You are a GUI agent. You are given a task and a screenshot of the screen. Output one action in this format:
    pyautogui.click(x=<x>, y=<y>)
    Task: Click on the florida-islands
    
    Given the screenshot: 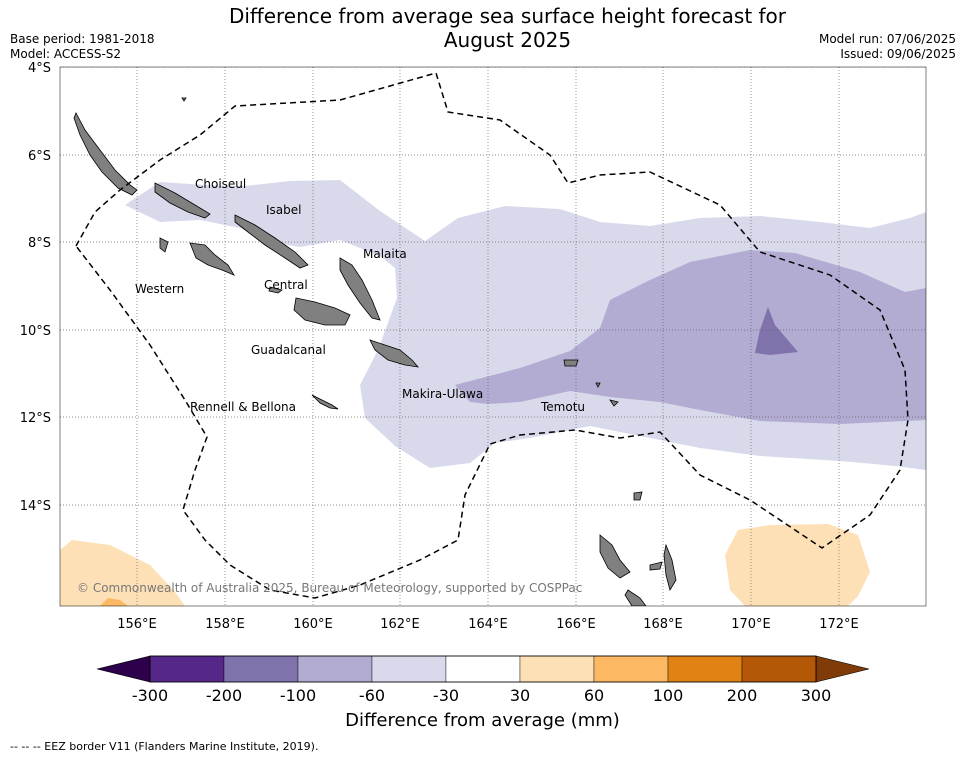 What is the action you would take?
    pyautogui.click(x=275, y=290)
    